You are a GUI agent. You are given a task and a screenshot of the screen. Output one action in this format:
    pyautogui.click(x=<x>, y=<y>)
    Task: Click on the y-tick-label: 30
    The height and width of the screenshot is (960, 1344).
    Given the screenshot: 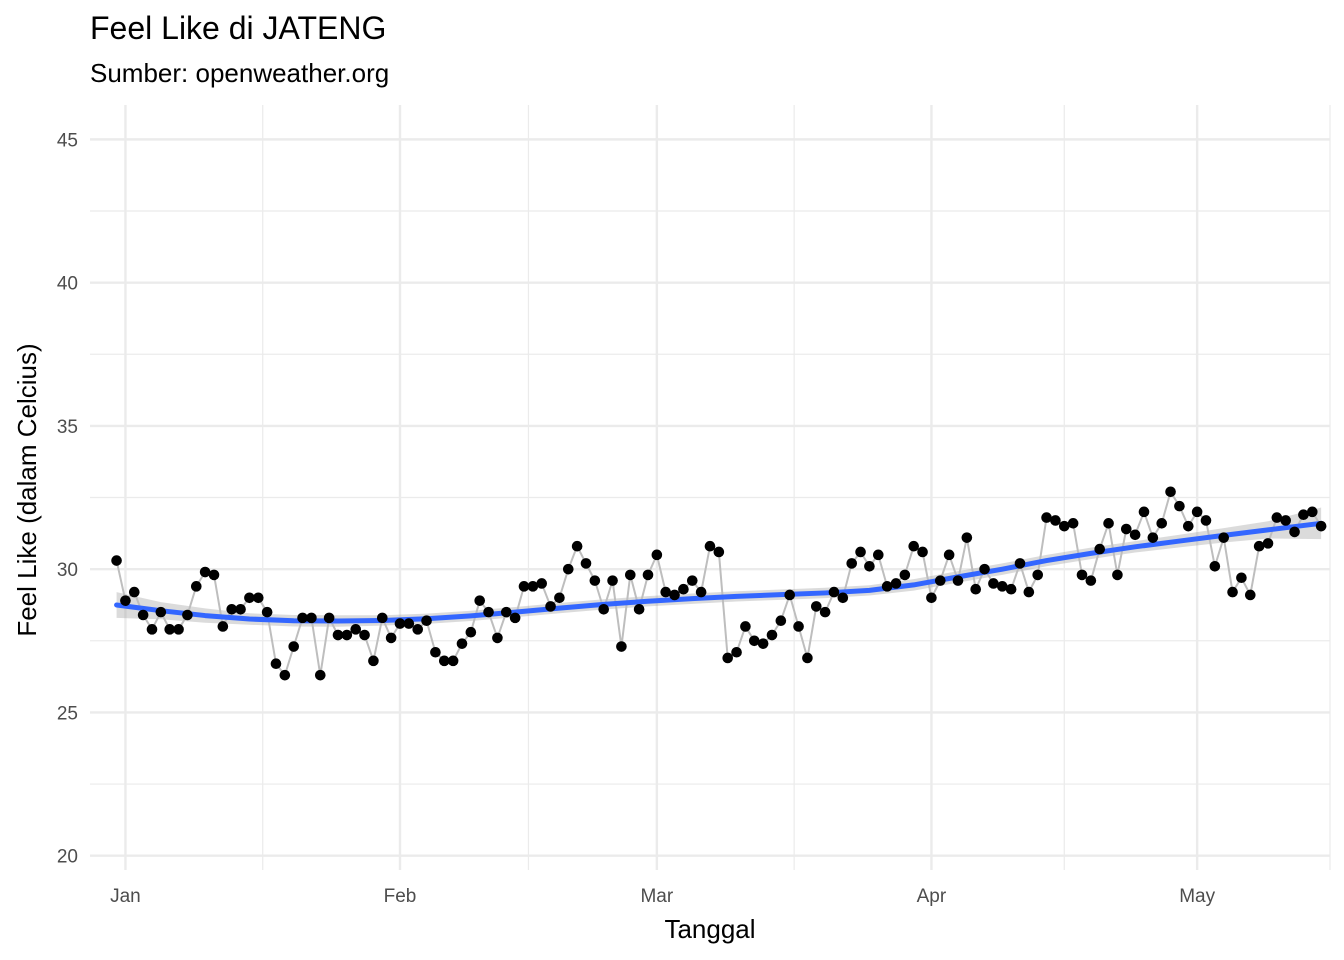 What is the action you would take?
    pyautogui.click(x=67, y=570)
    